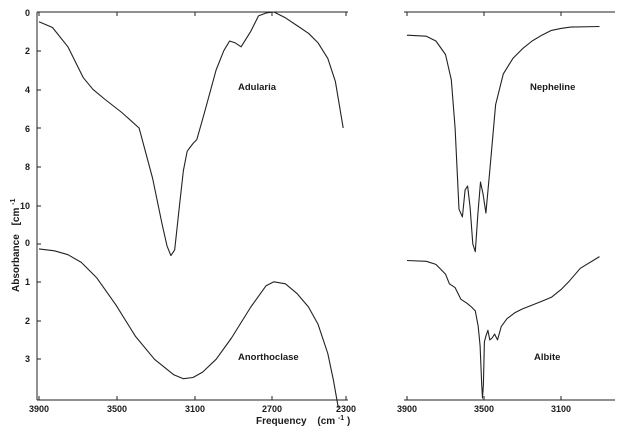  What do you see at coordinates (272, 409) in the screenshot?
I see `x-tick-label: 2700` at bounding box center [272, 409].